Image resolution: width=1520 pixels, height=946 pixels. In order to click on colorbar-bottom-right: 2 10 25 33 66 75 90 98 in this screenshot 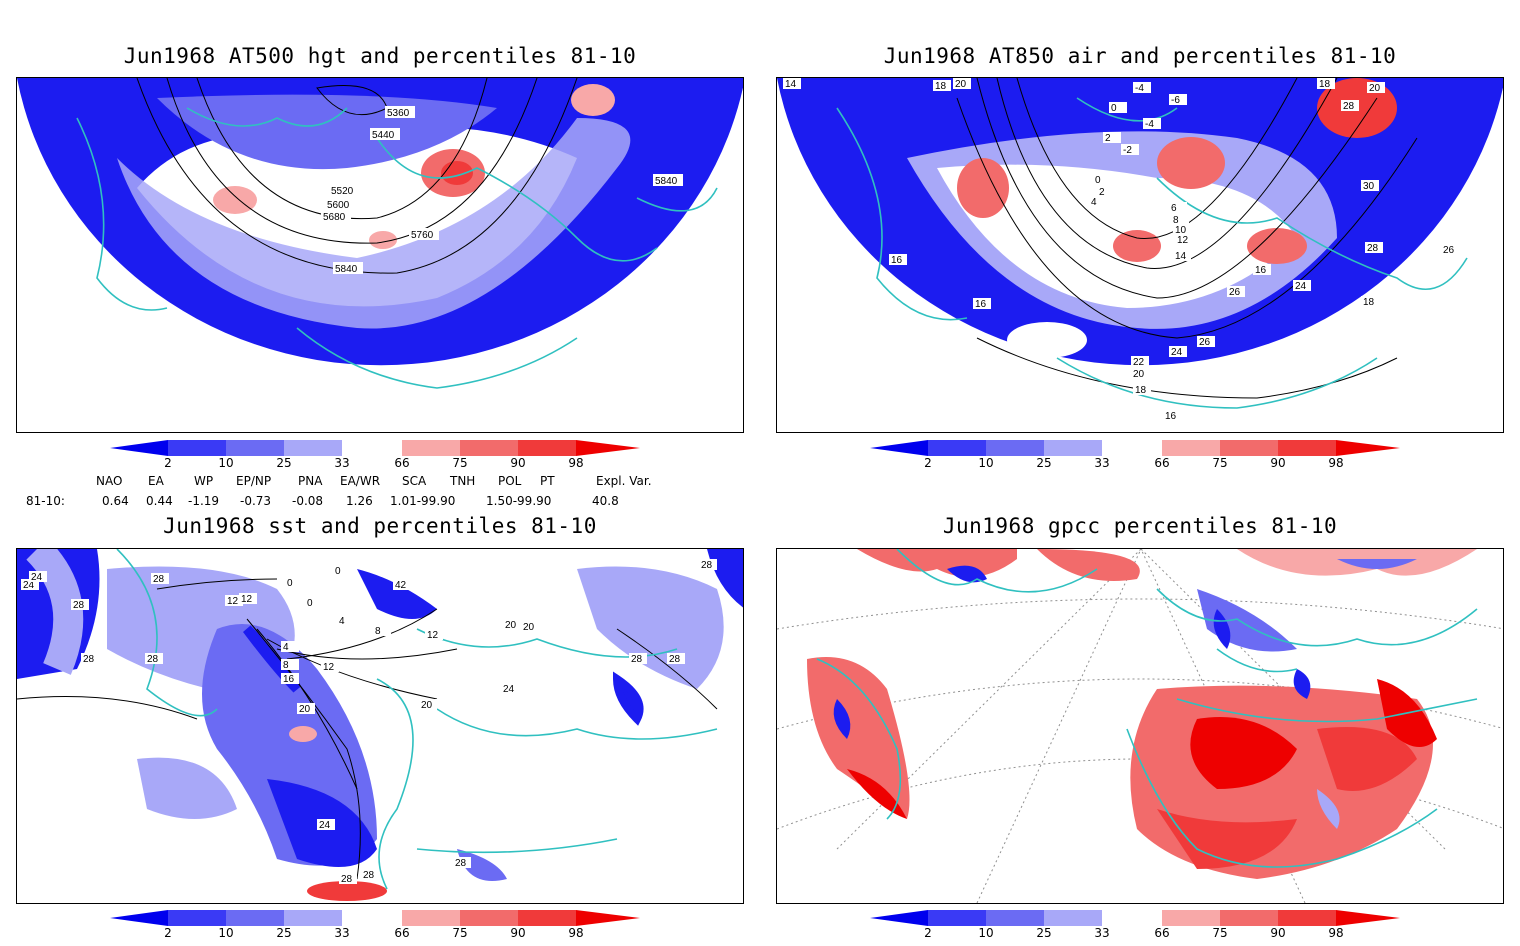, I will do `click(1140, 928)`.